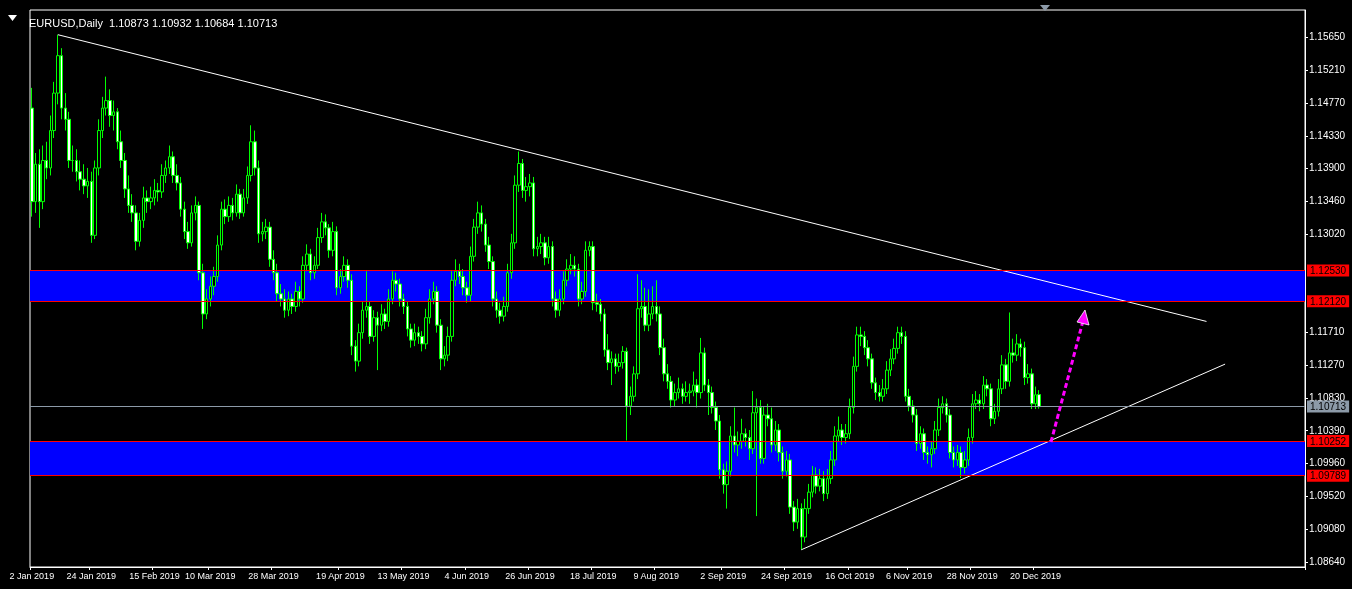 This screenshot has width=1352, height=589. What do you see at coordinates (1327, 168) in the screenshot?
I see `y-tick-label: 1.13900` at bounding box center [1327, 168].